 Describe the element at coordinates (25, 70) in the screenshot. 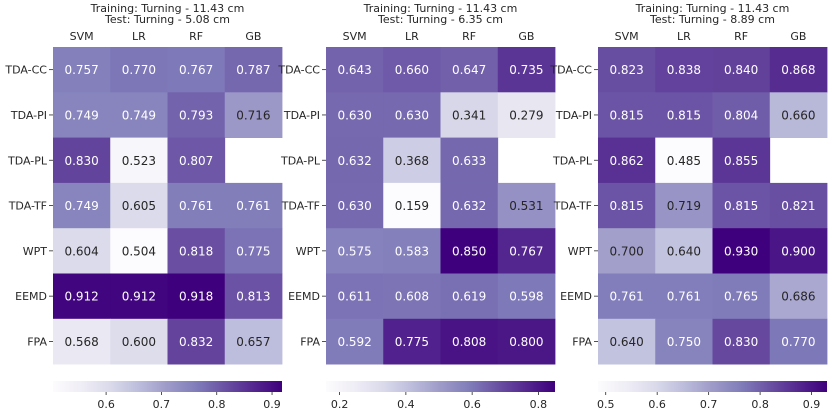

I see `panel-1-row-label: TDA-CC` at that location.